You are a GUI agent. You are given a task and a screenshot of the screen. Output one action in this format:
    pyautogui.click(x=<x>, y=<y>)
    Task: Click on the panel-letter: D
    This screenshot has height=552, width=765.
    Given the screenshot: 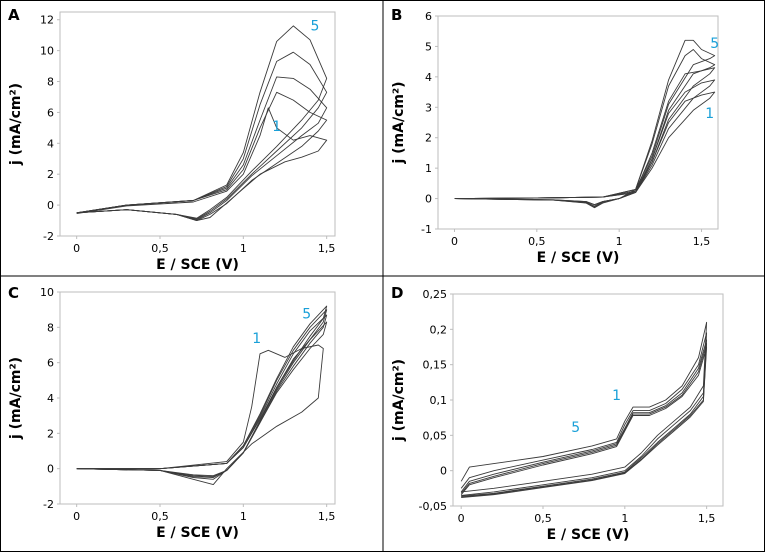 What is the action you would take?
    pyautogui.click(x=397, y=293)
    